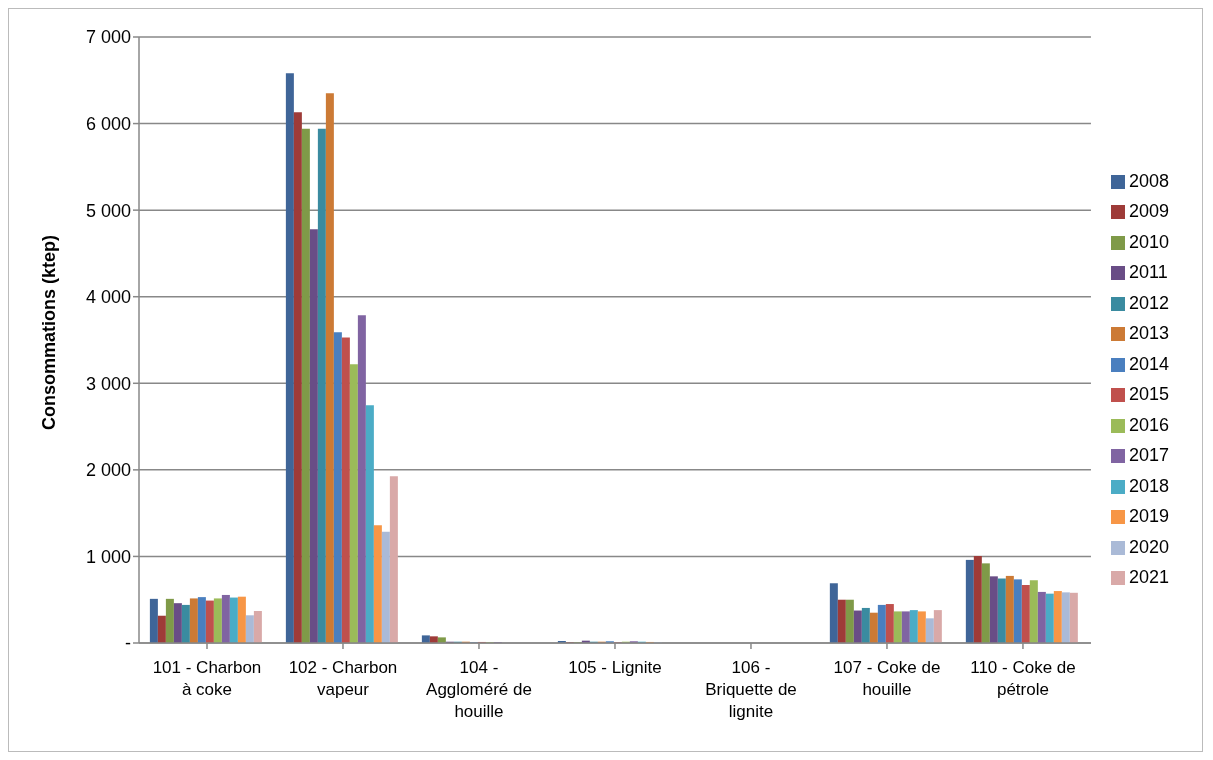  Describe the element at coordinates (1023, 678) in the screenshot. I see `x-tick-label: 110 - Coke de pétrole` at that location.